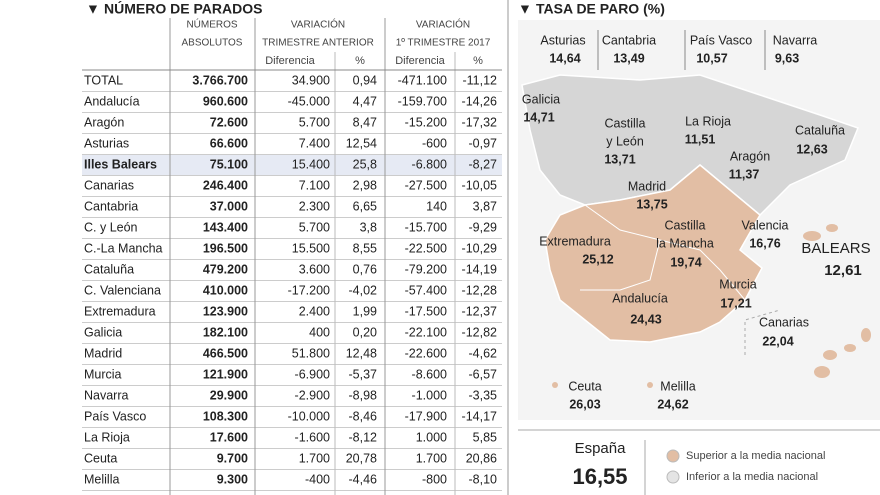 Image resolution: width=880 pixels, height=495 pixels. Describe the element at coordinates (225, 311) in the screenshot. I see `cell: 123.900` at that location.